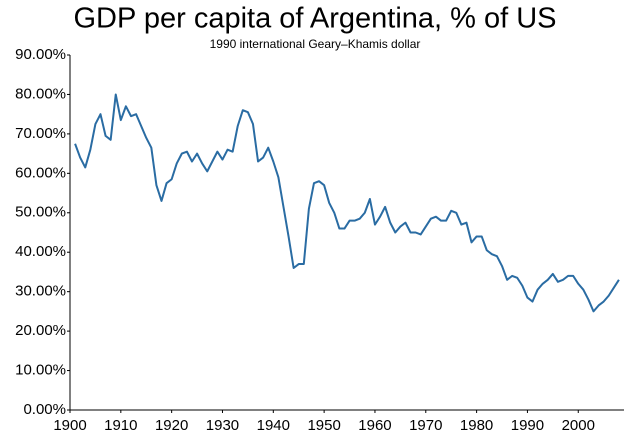 The image size is (630, 441). What do you see at coordinates (476, 425) in the screenshot?
I see `x-tick-label: 1980` at bounding box center [476, 425].